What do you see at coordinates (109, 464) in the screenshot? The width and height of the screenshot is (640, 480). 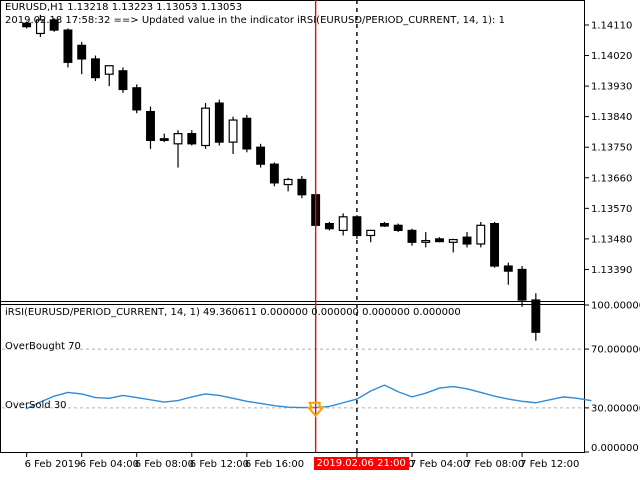 I see `time-axis-label: 6 Feb 04:00` at bounding box center [109, 464].